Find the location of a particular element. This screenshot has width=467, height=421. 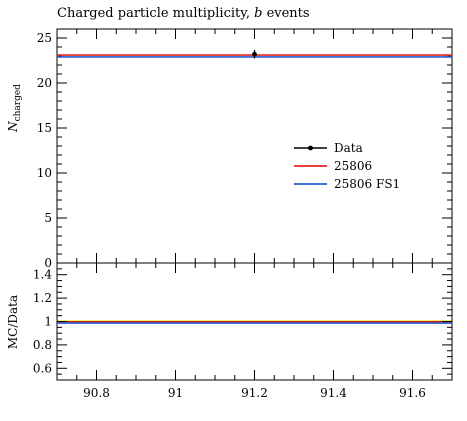

y-tick-label: 5 is located at coordinates (48, 218).